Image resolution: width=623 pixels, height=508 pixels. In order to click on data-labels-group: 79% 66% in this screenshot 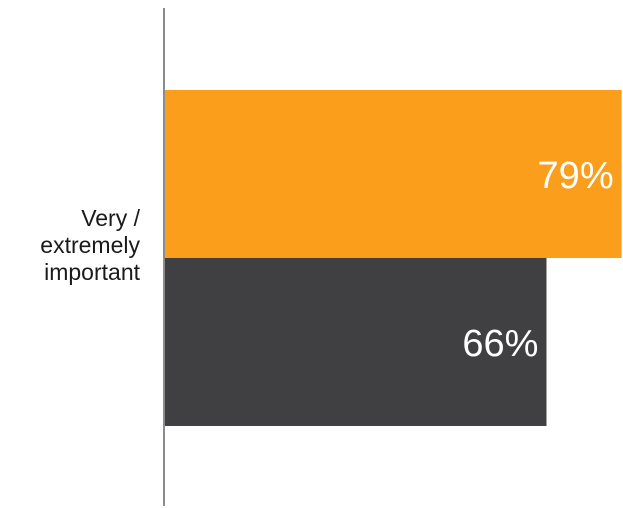, I will do `click(537, 260)`.